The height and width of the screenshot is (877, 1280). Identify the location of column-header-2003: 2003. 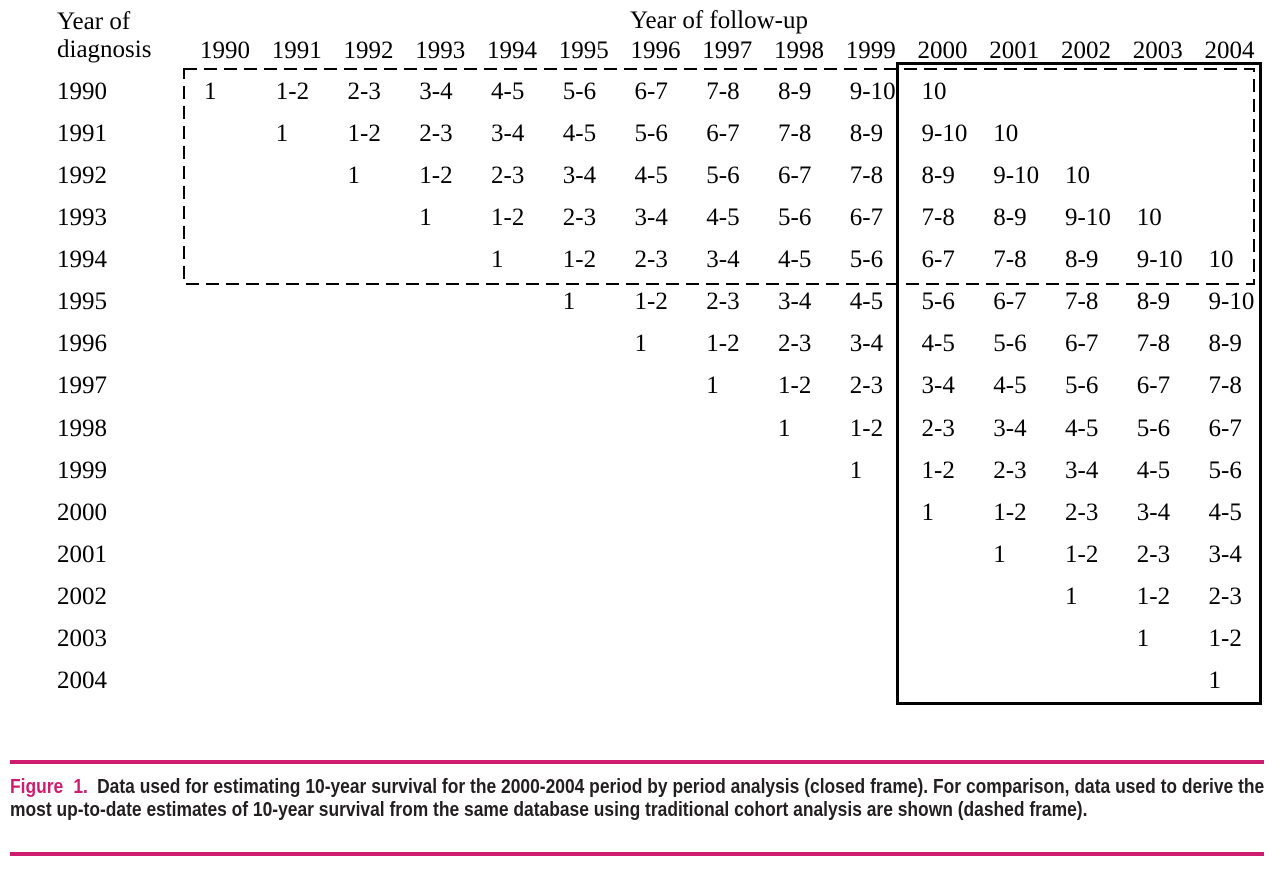
(1157, 50).